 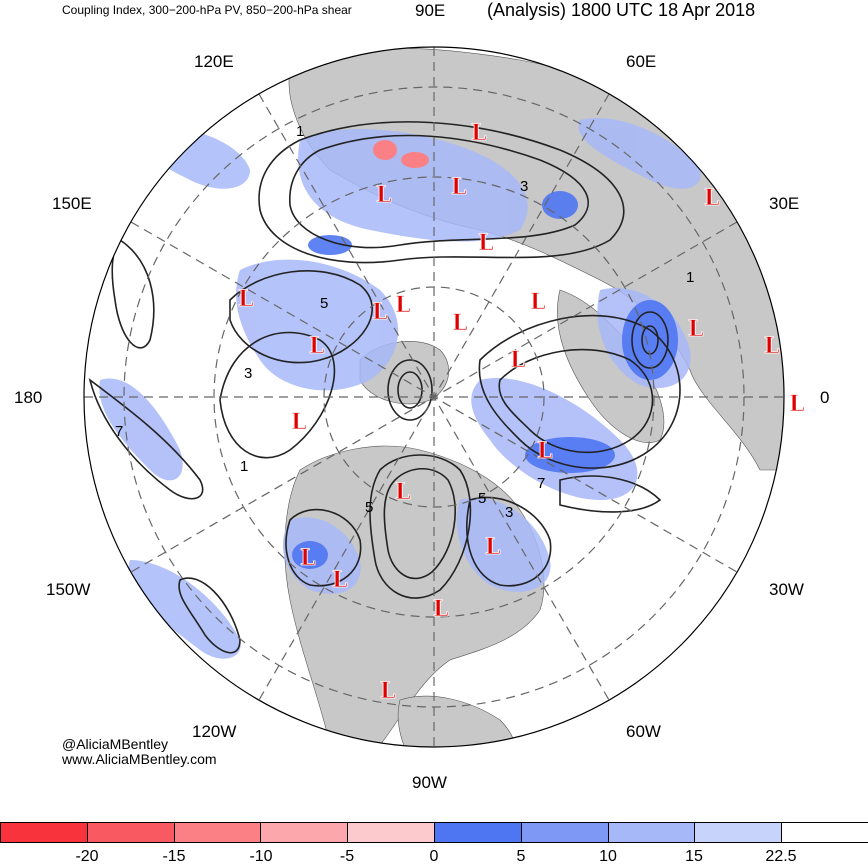 What do you see at coordinates (621, 10) in the screenshot?
I see `valid-time: (Analysis) 1800 UTC 18 Apr 2018` at bounding box center [621, 10].